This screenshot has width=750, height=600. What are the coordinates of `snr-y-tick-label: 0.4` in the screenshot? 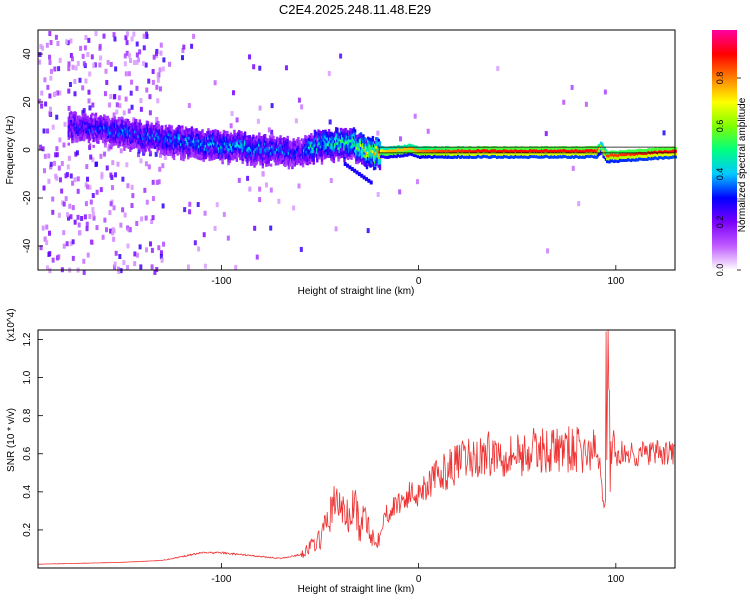 It's located at (27, 491).